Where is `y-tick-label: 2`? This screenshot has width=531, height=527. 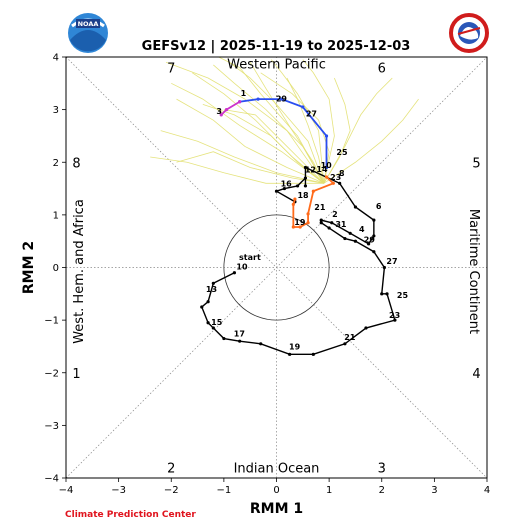 y-tick-label: 2 is located at coordinates (56, 163).